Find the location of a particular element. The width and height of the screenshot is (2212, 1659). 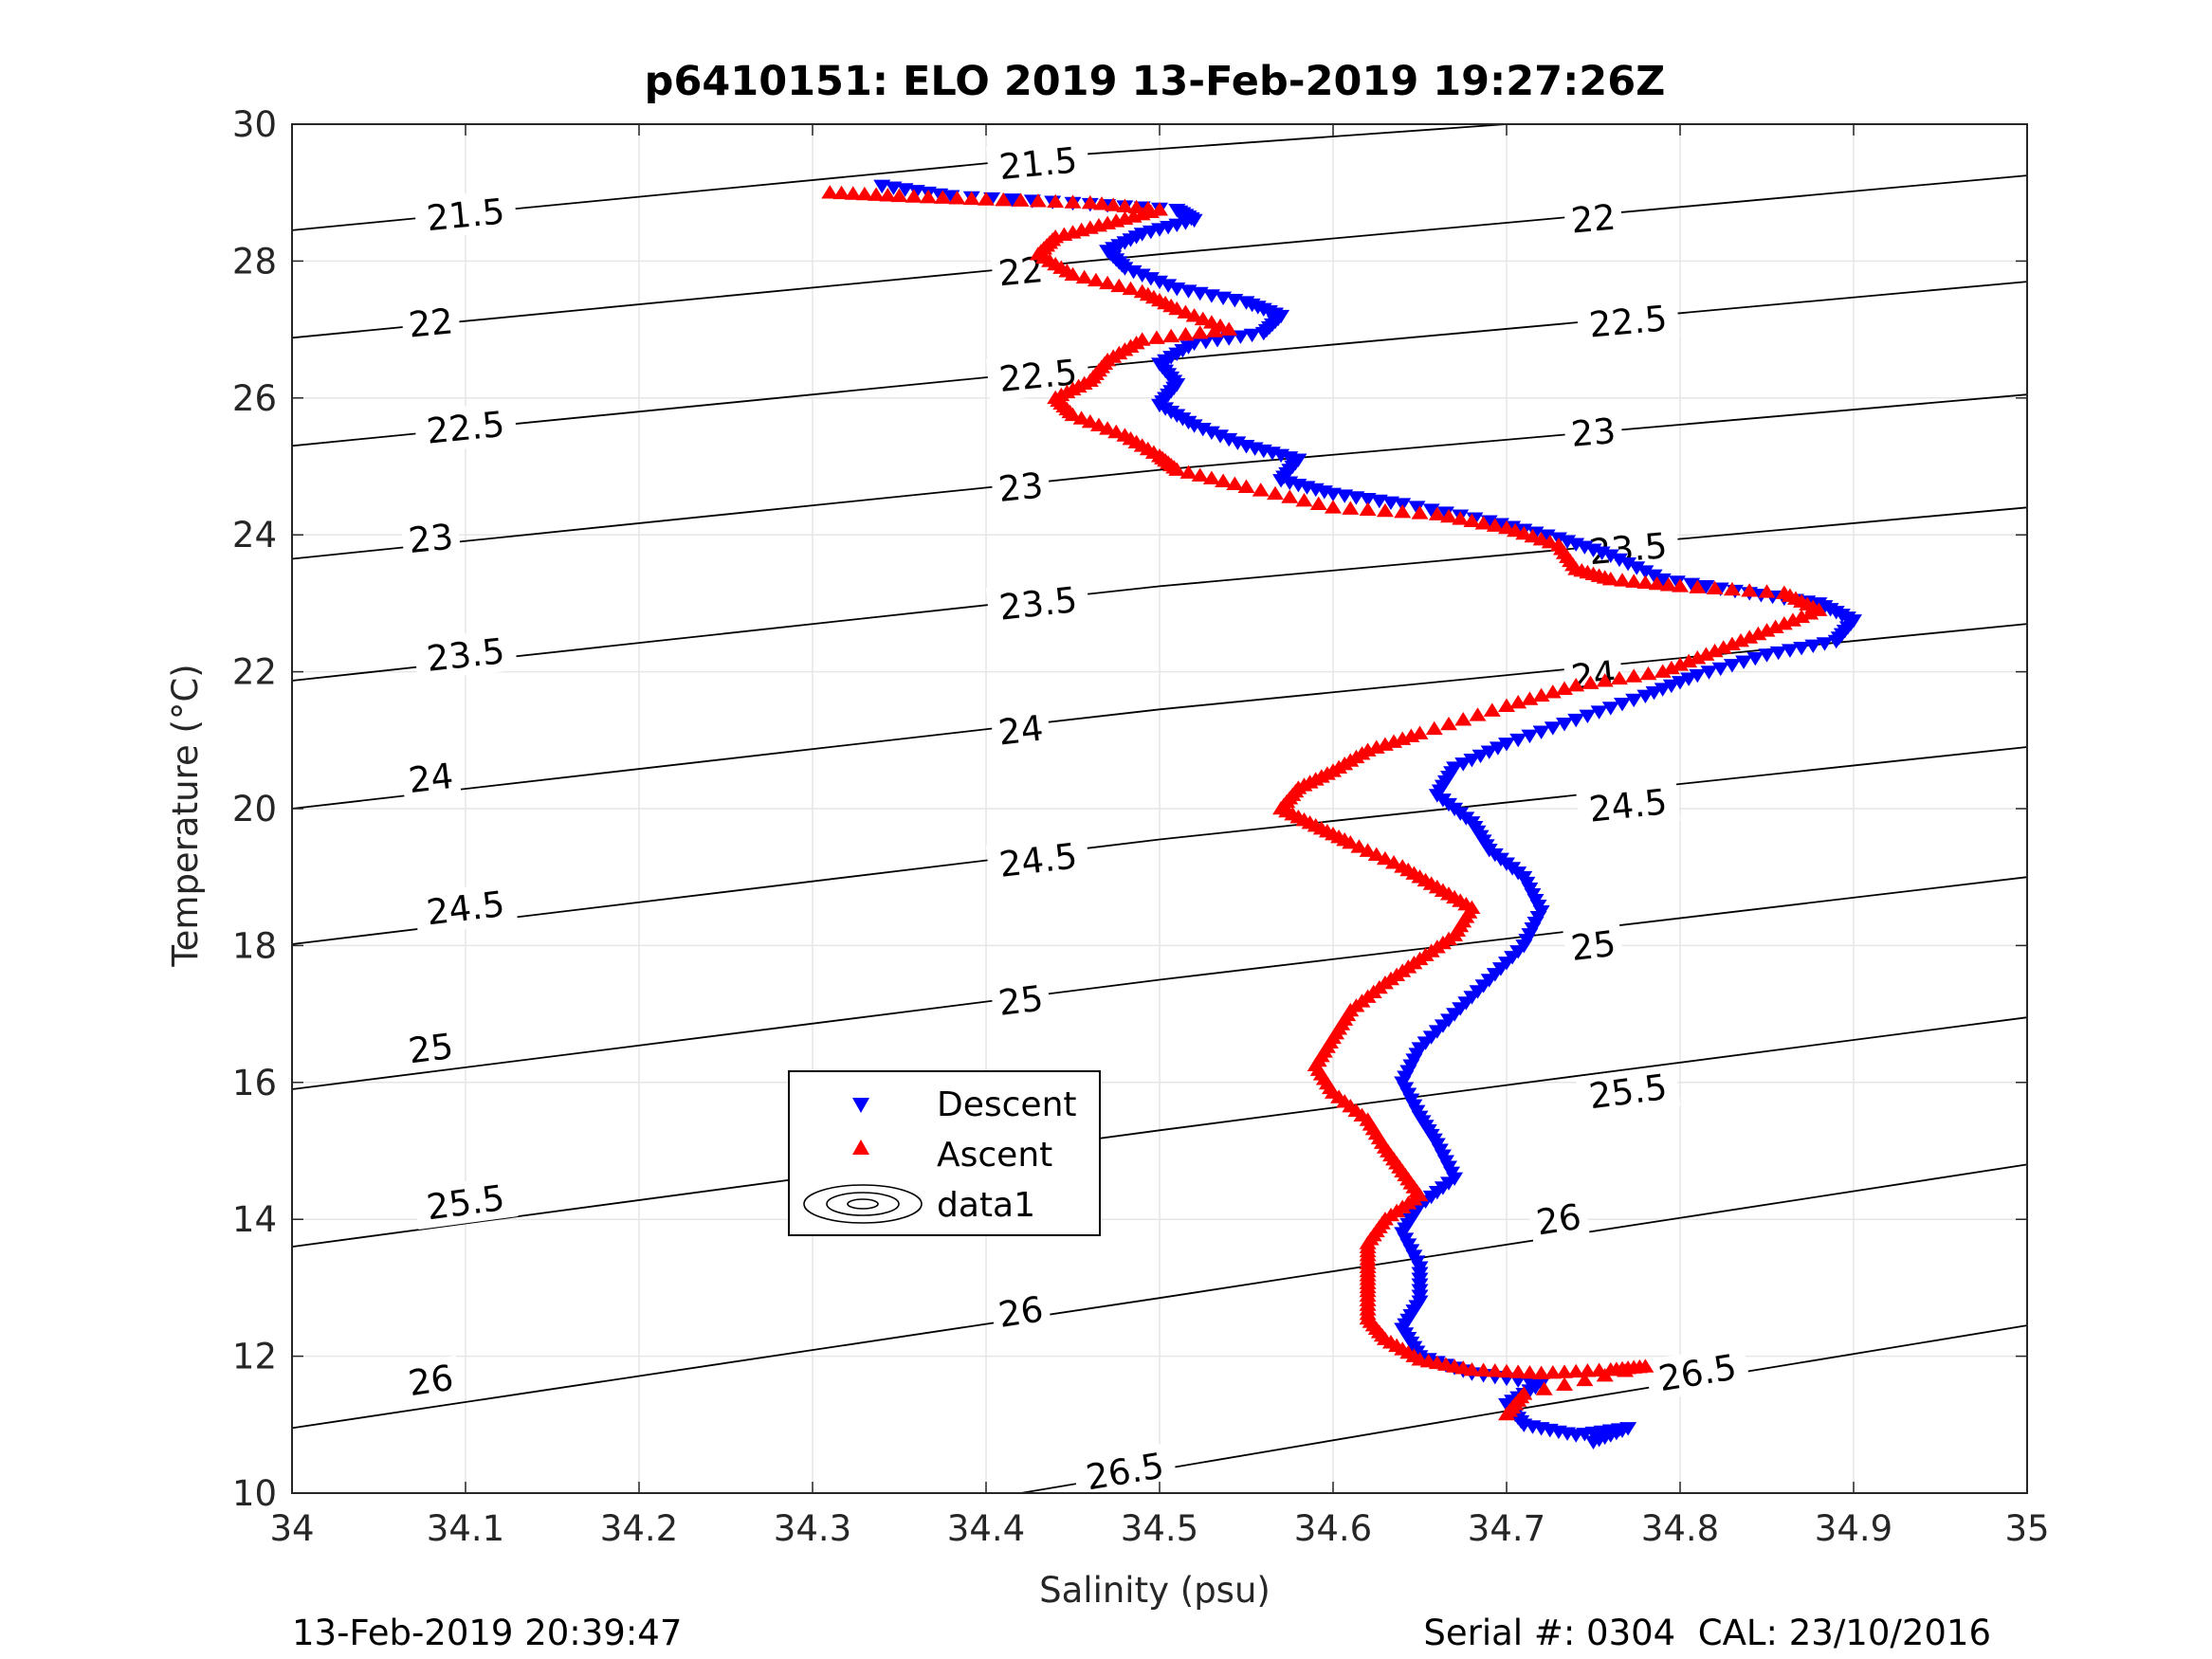

contour-label-text: 26 is located at coordinates (431, 1381).